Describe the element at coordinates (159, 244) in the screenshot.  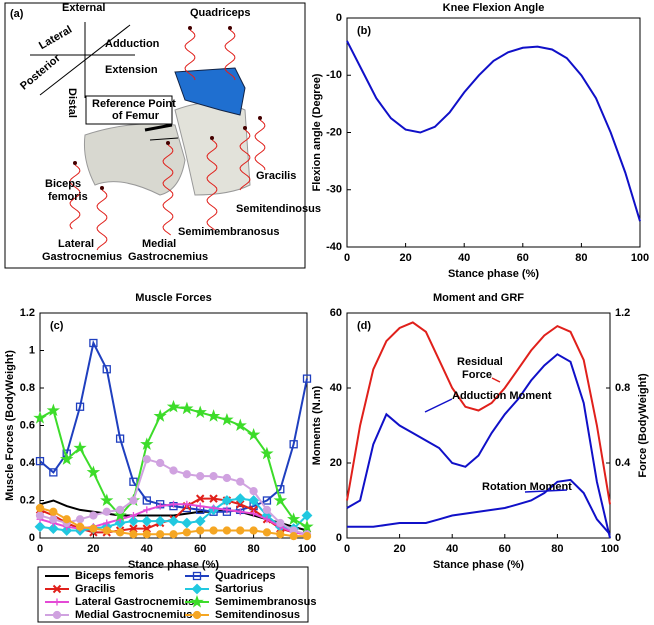
I see `diagram-label: Medial` at that location.